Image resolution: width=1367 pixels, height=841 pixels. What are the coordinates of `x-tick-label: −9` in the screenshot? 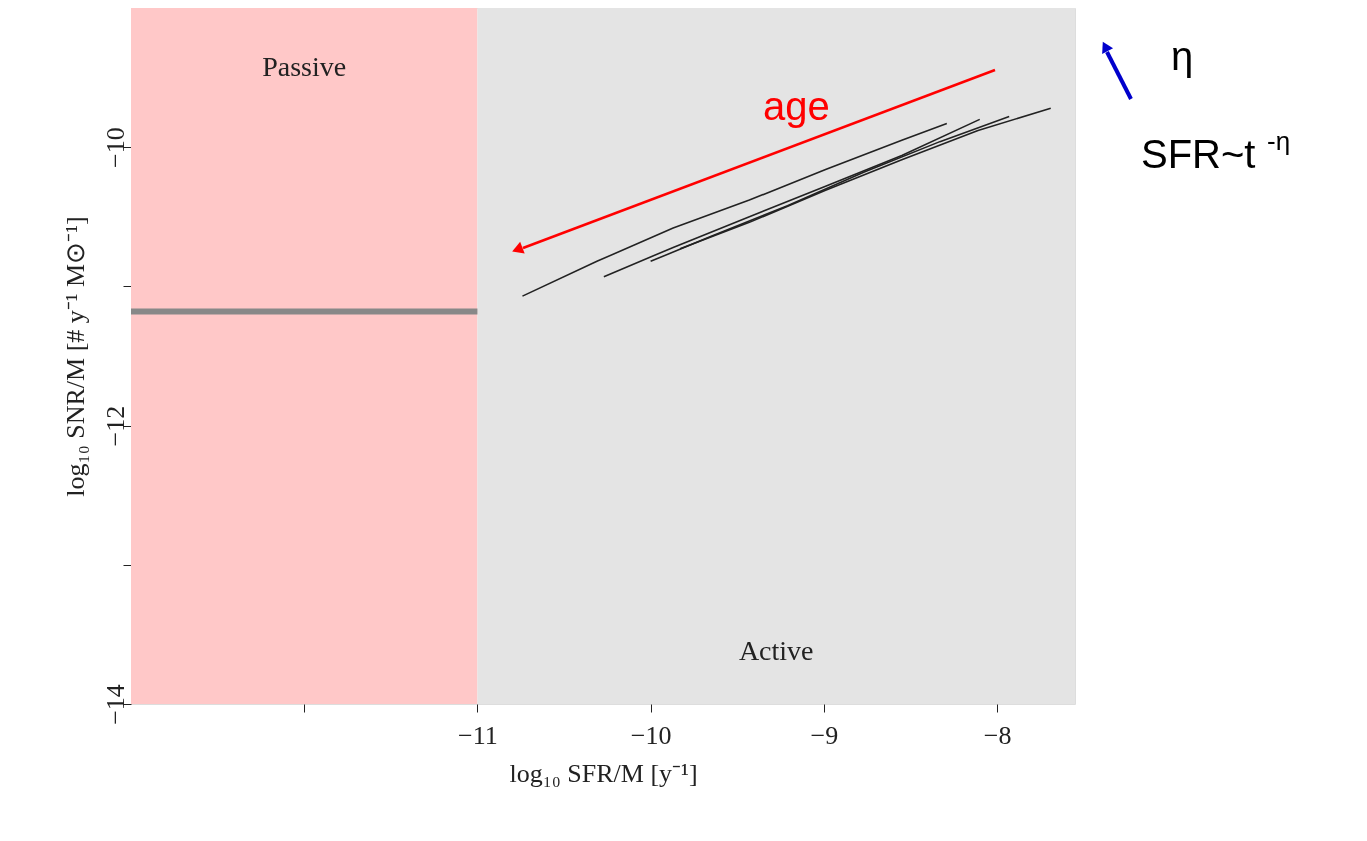 It's located at (824, 735).